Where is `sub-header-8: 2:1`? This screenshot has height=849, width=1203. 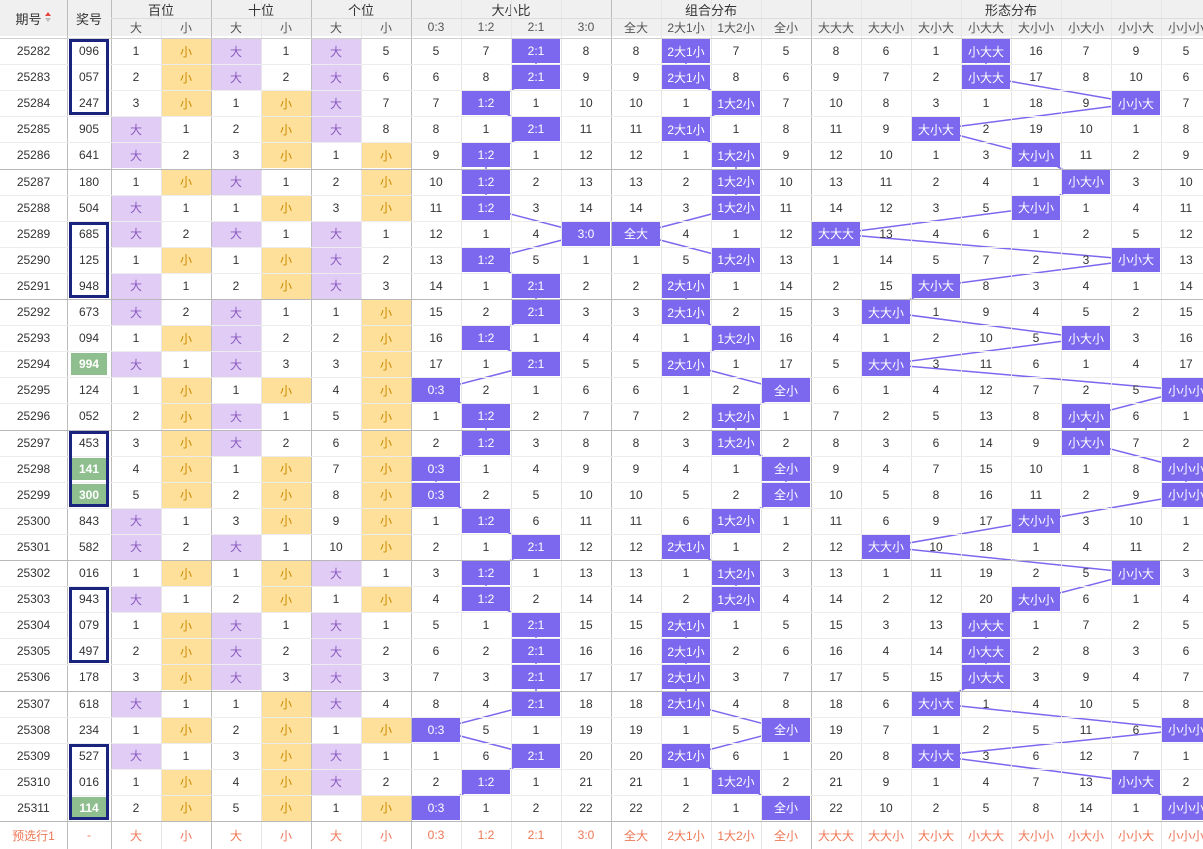
sub-header-8: 2:1 is located at coordinates (536, 27).